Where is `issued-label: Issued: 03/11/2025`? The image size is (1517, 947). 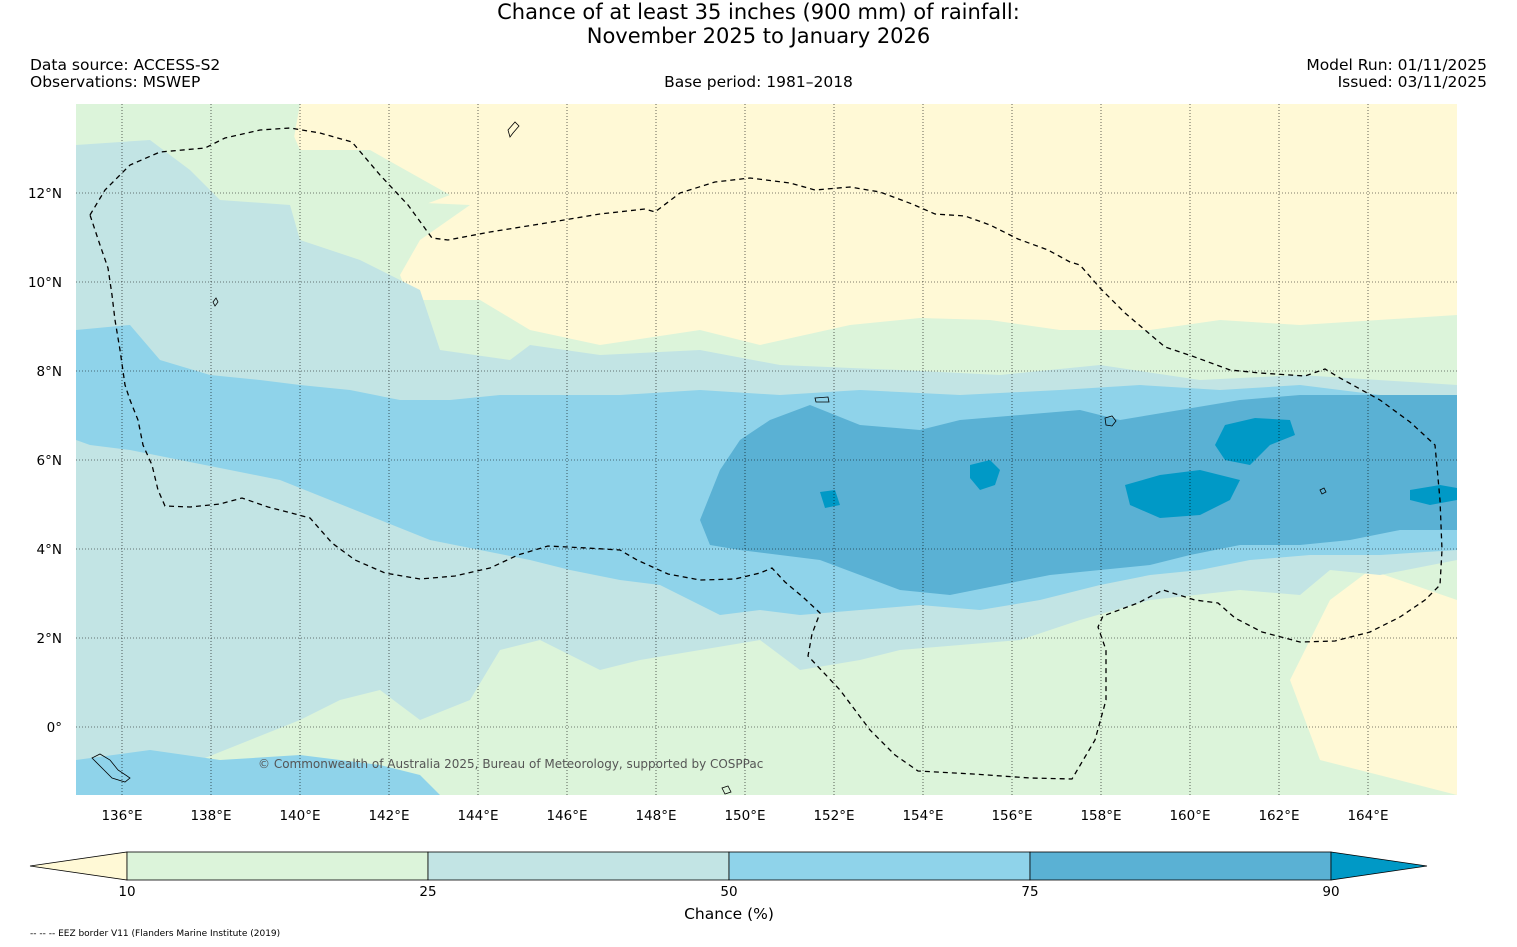 issued-label: Issued: 03/11/2025 is located at coordinates (1412, 82).